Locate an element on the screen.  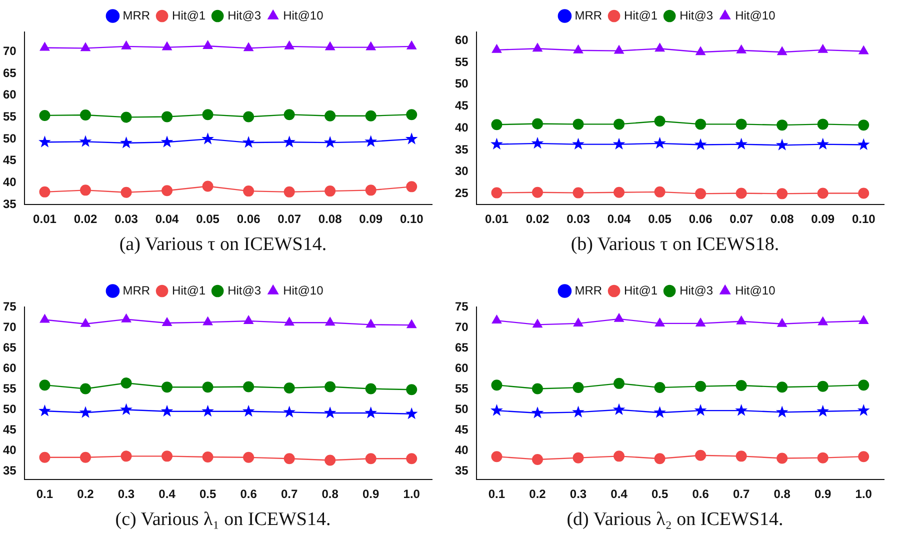
y-tick-label: 55 is located at coordinates (461, 388).